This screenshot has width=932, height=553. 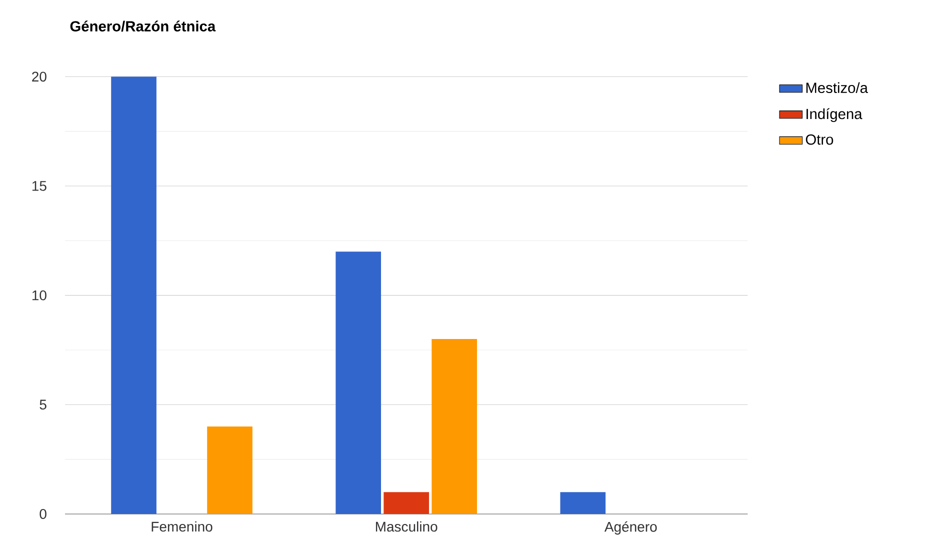 I want to click on y-tick-label: 5, so click(x=43, y=405).